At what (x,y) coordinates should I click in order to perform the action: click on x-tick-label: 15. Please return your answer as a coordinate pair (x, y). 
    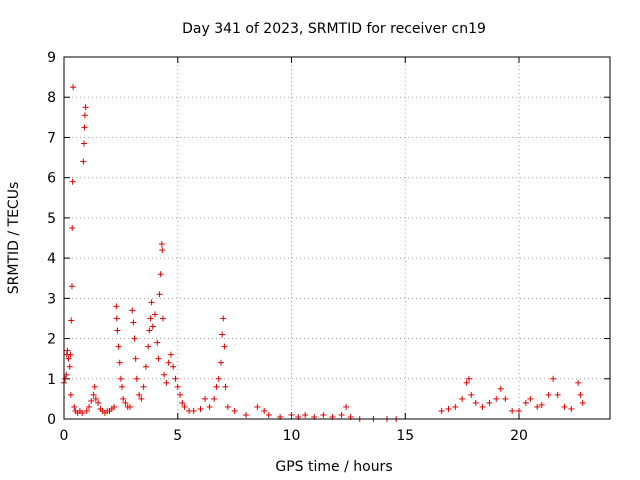
    Looking at the image, I should click on (405, 436).